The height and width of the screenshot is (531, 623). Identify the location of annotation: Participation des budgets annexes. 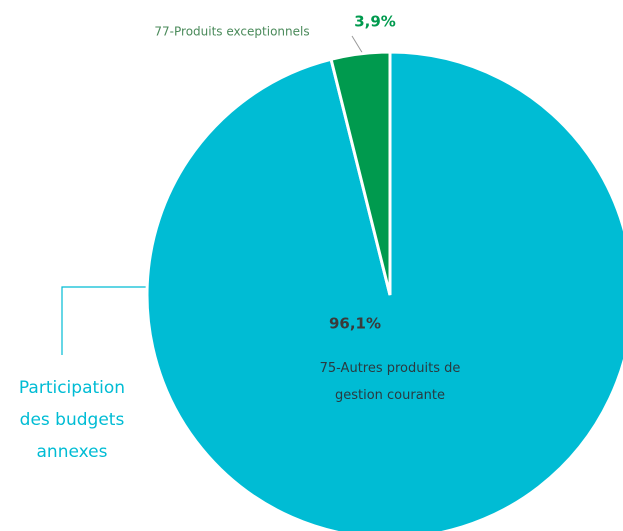
(72, 420).